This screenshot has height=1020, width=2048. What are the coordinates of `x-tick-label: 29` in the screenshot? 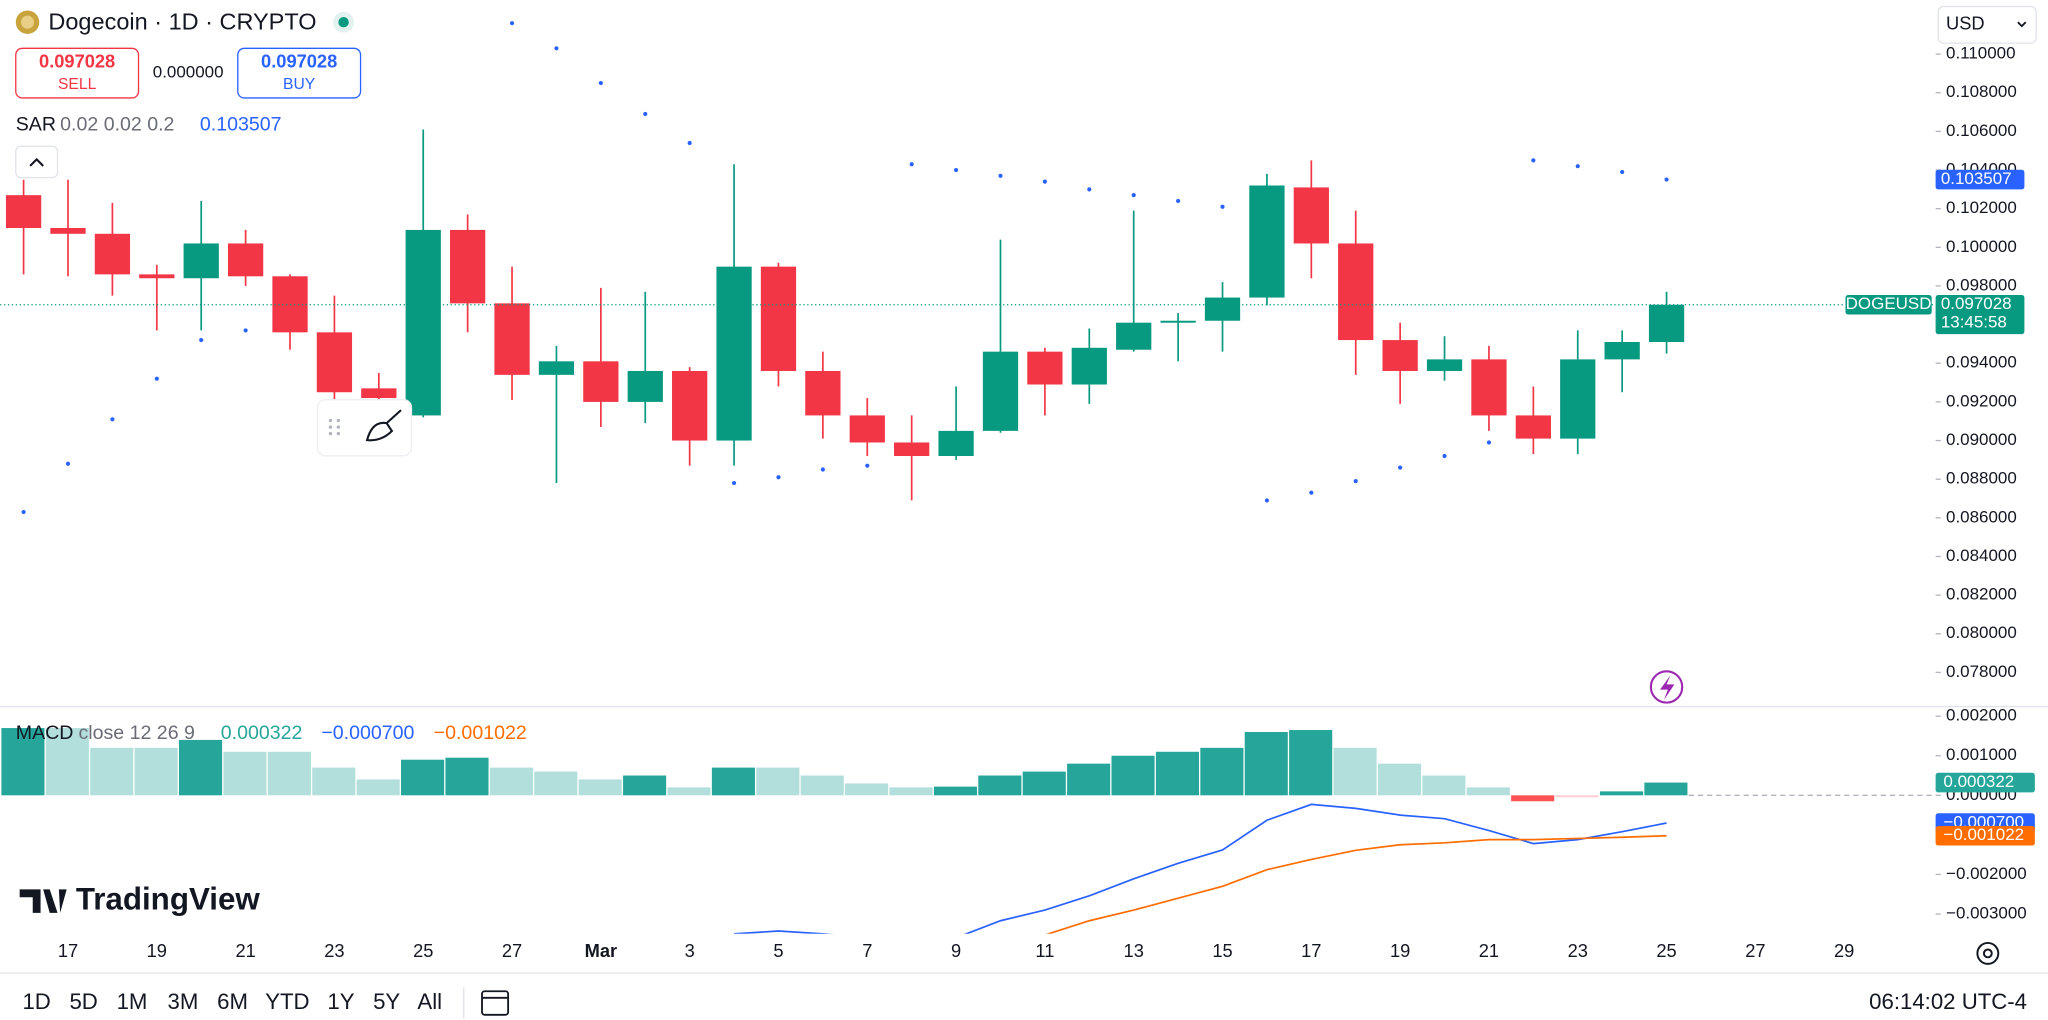 It's located at (1844, 950).